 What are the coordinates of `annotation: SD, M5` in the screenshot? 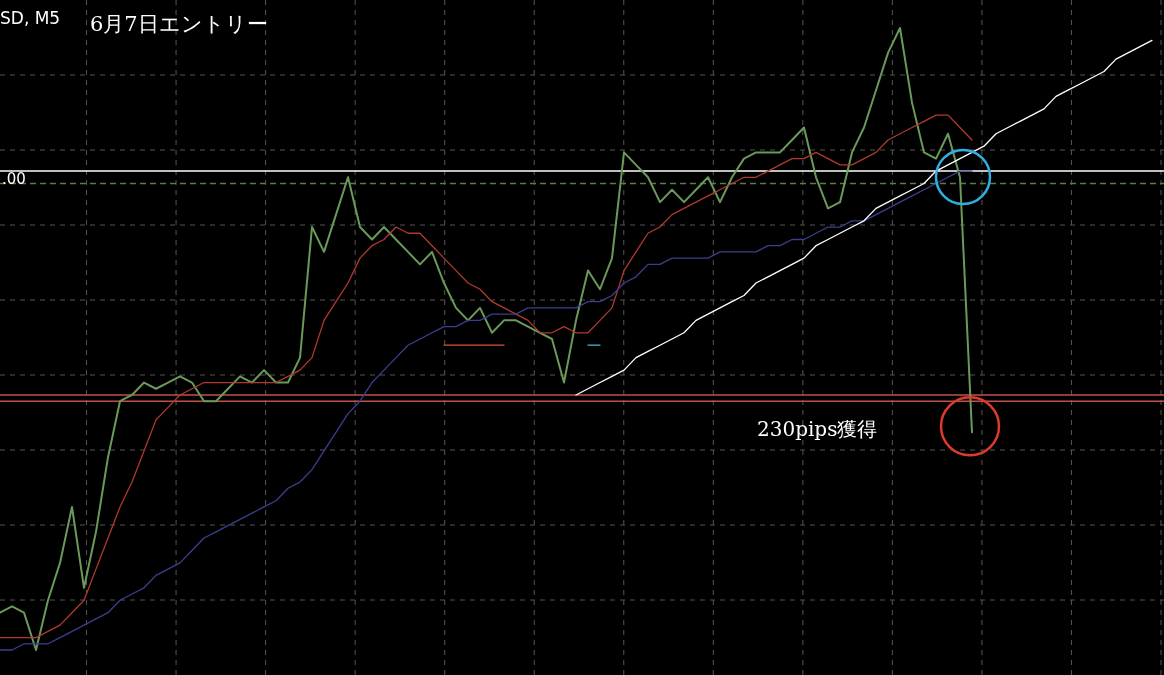 It's located at (30, 18).